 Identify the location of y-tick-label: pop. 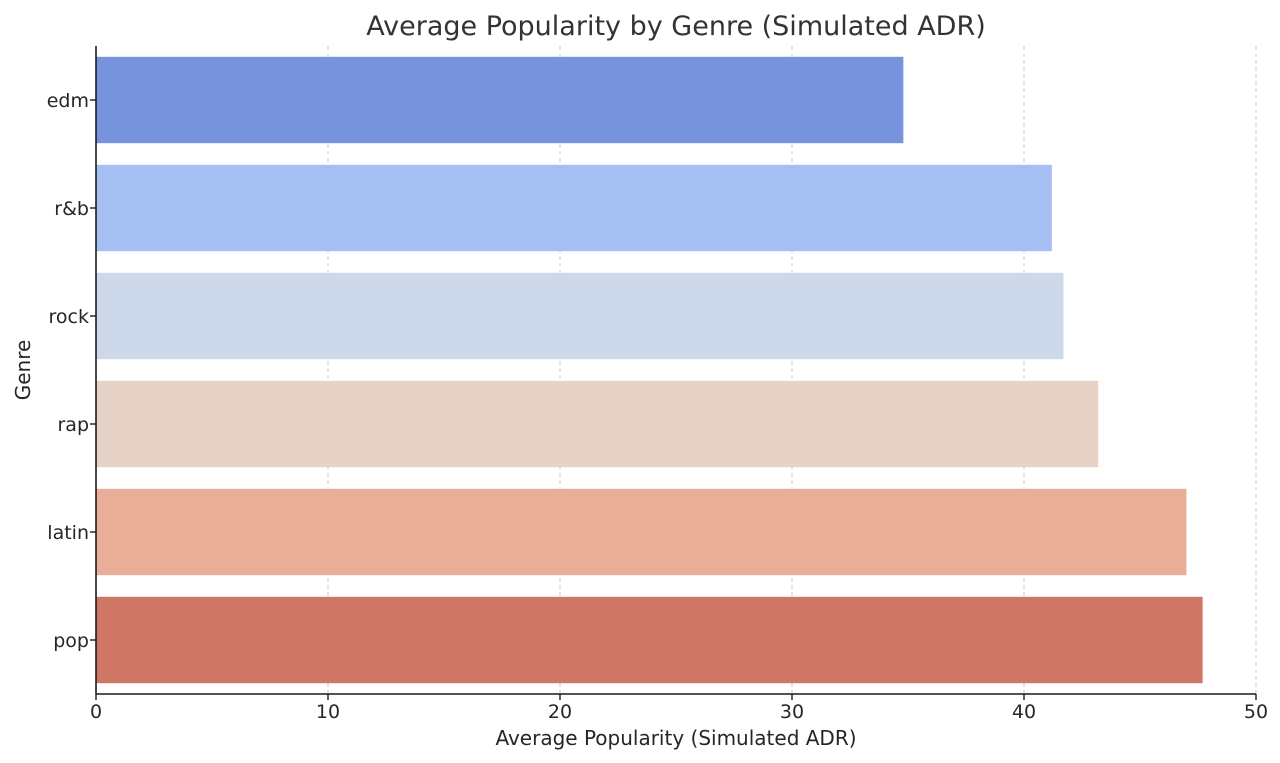
(71, 641).